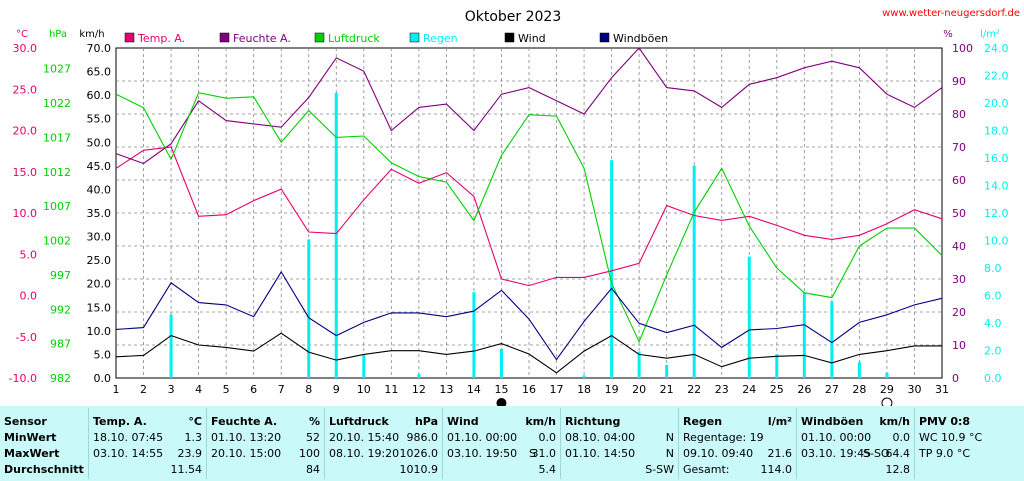  Describe the element at coordinates (749, 389) in the screenshot. I see `x-tick-label: 24` at that location.